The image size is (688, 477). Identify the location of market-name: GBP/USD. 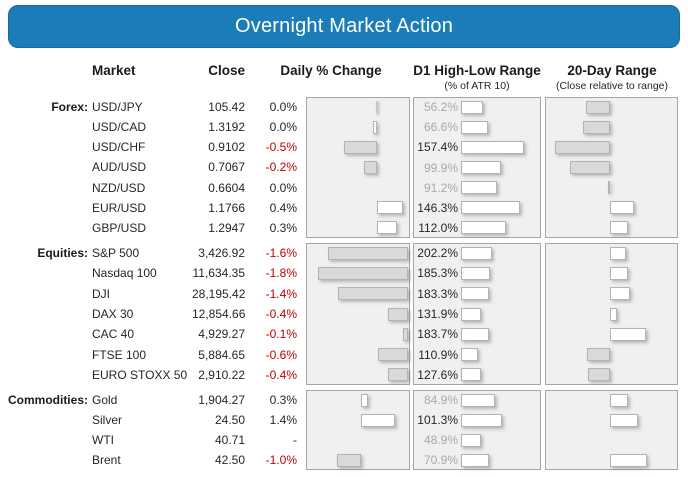
(119, 227).